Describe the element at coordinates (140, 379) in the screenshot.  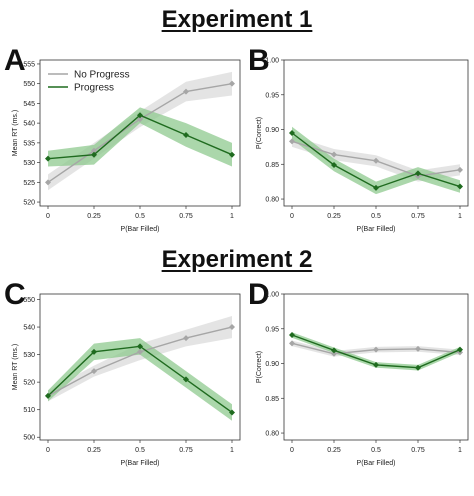
I see `progress-confidence-band` at that location.